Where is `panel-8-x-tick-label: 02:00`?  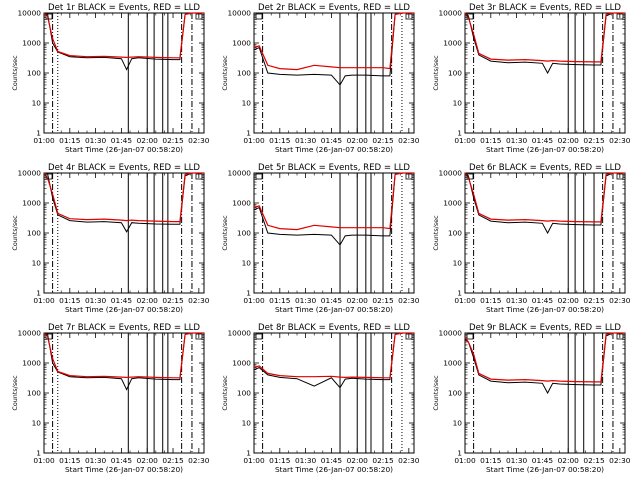 panel-8-x-tick-label: 02:00 is located at coordinates (358, 460).